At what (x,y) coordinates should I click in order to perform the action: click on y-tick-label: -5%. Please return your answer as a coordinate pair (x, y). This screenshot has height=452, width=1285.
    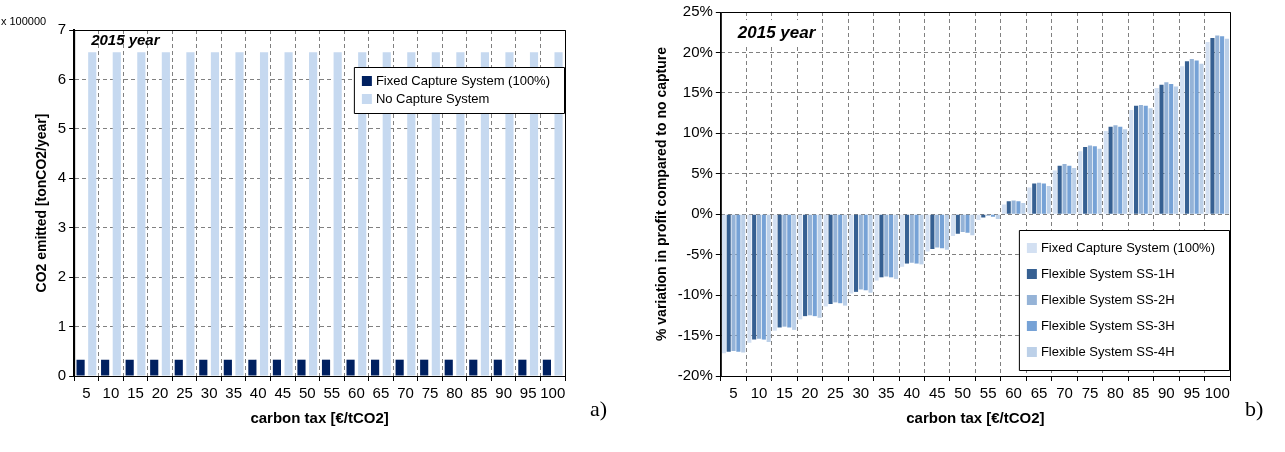
    Looking at the image, I should click on (699, 253).